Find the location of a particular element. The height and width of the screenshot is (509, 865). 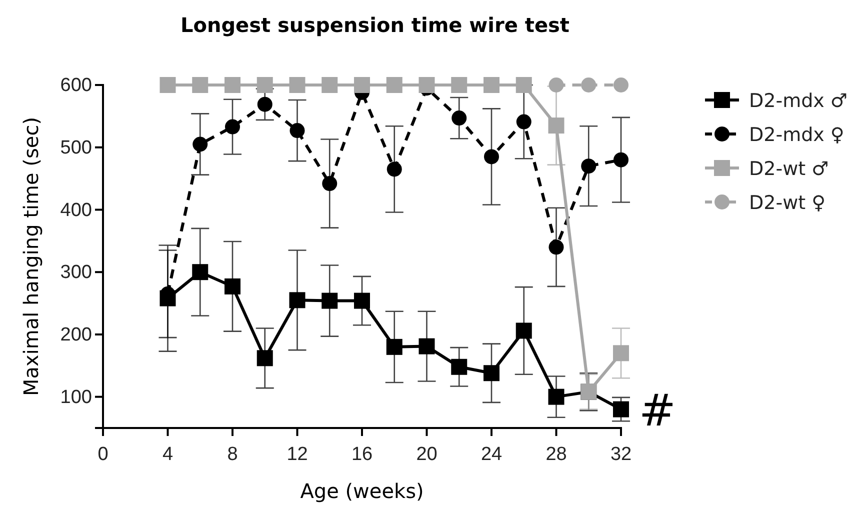

y-tick-label: 600 is located at coordinates (76, 85).